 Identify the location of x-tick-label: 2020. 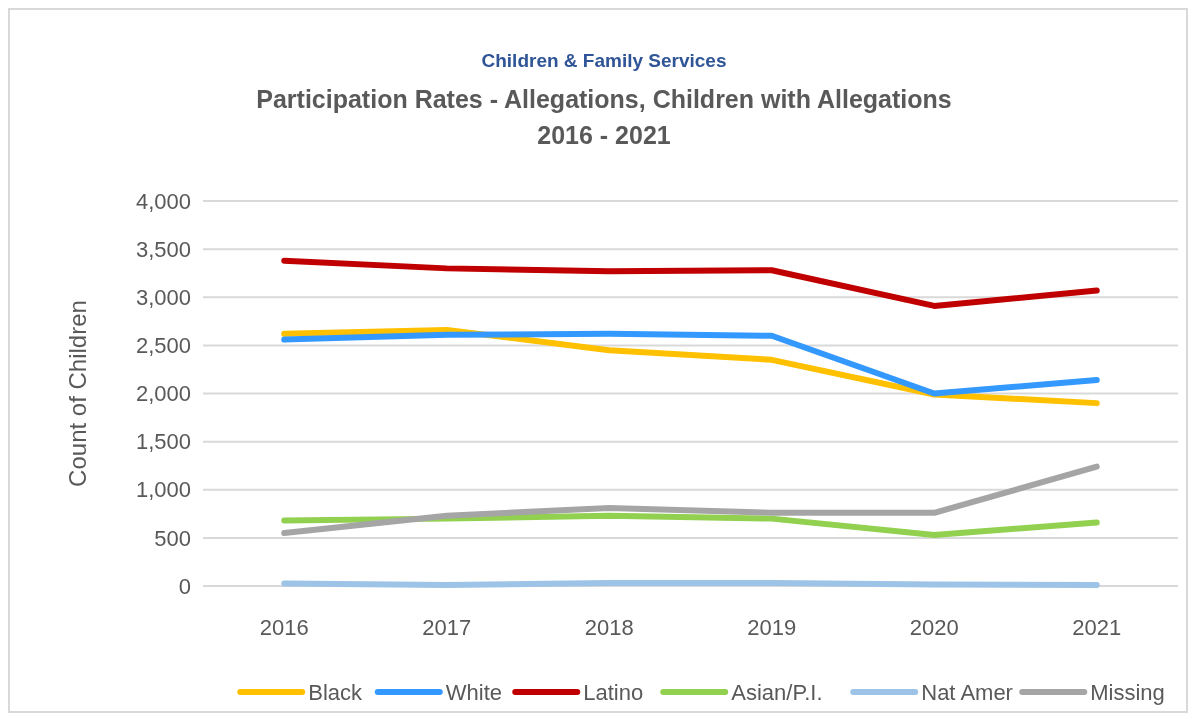
(934, 627).